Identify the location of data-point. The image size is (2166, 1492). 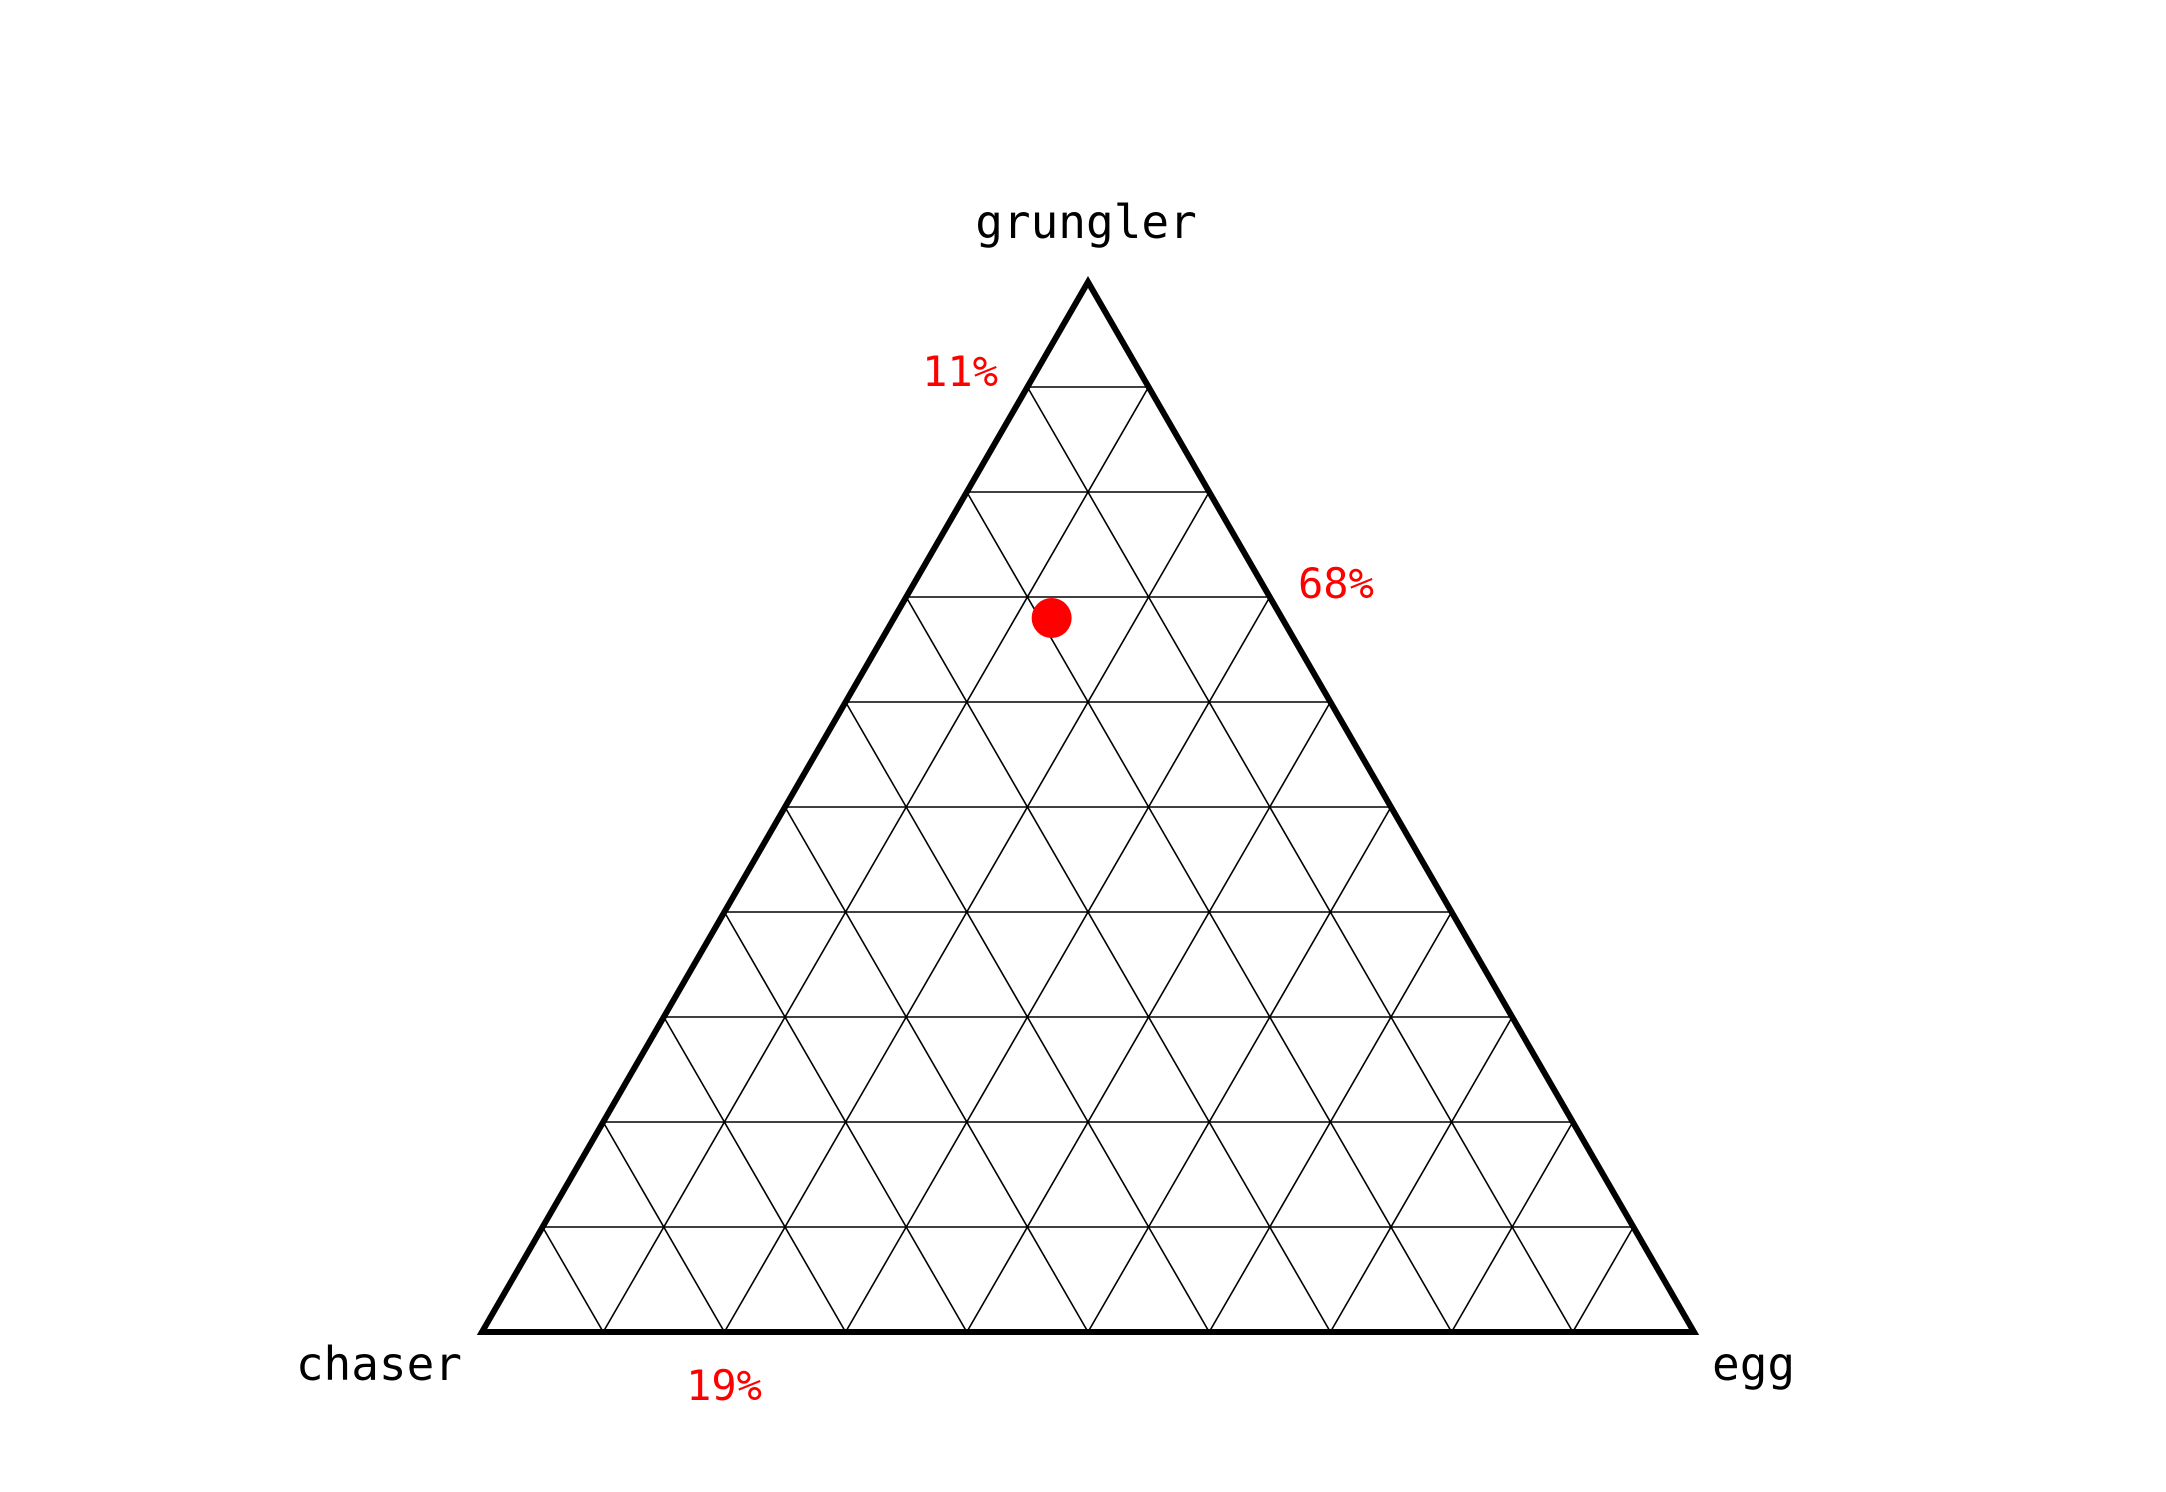
(1051, 618).